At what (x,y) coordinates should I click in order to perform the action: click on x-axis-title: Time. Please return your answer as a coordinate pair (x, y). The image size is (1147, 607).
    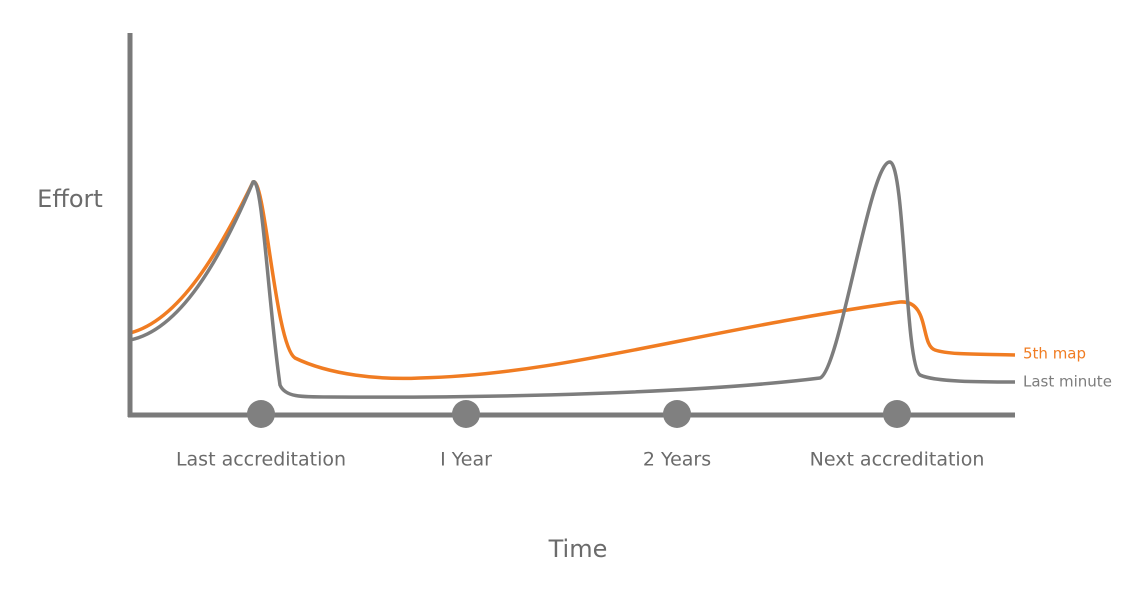
    Looking at the image, I should click on (578, 549).